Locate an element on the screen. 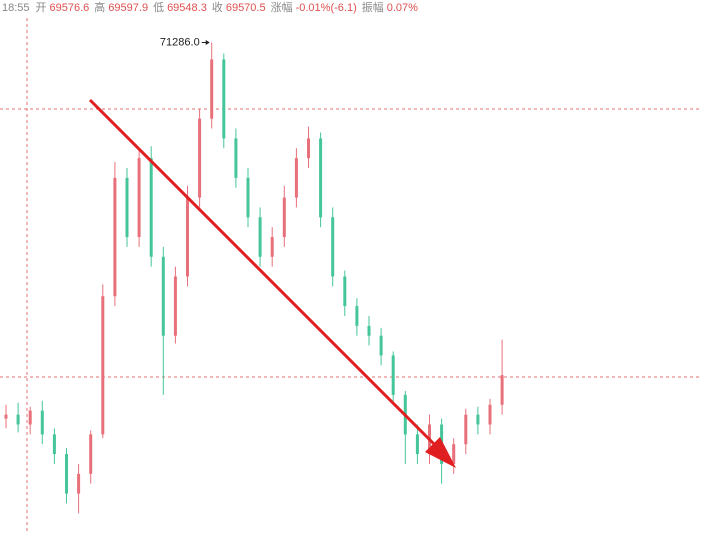 The height and width of the screenshot is (533, 702). header-label: 涨幅 is located at coordinates (282, 7).